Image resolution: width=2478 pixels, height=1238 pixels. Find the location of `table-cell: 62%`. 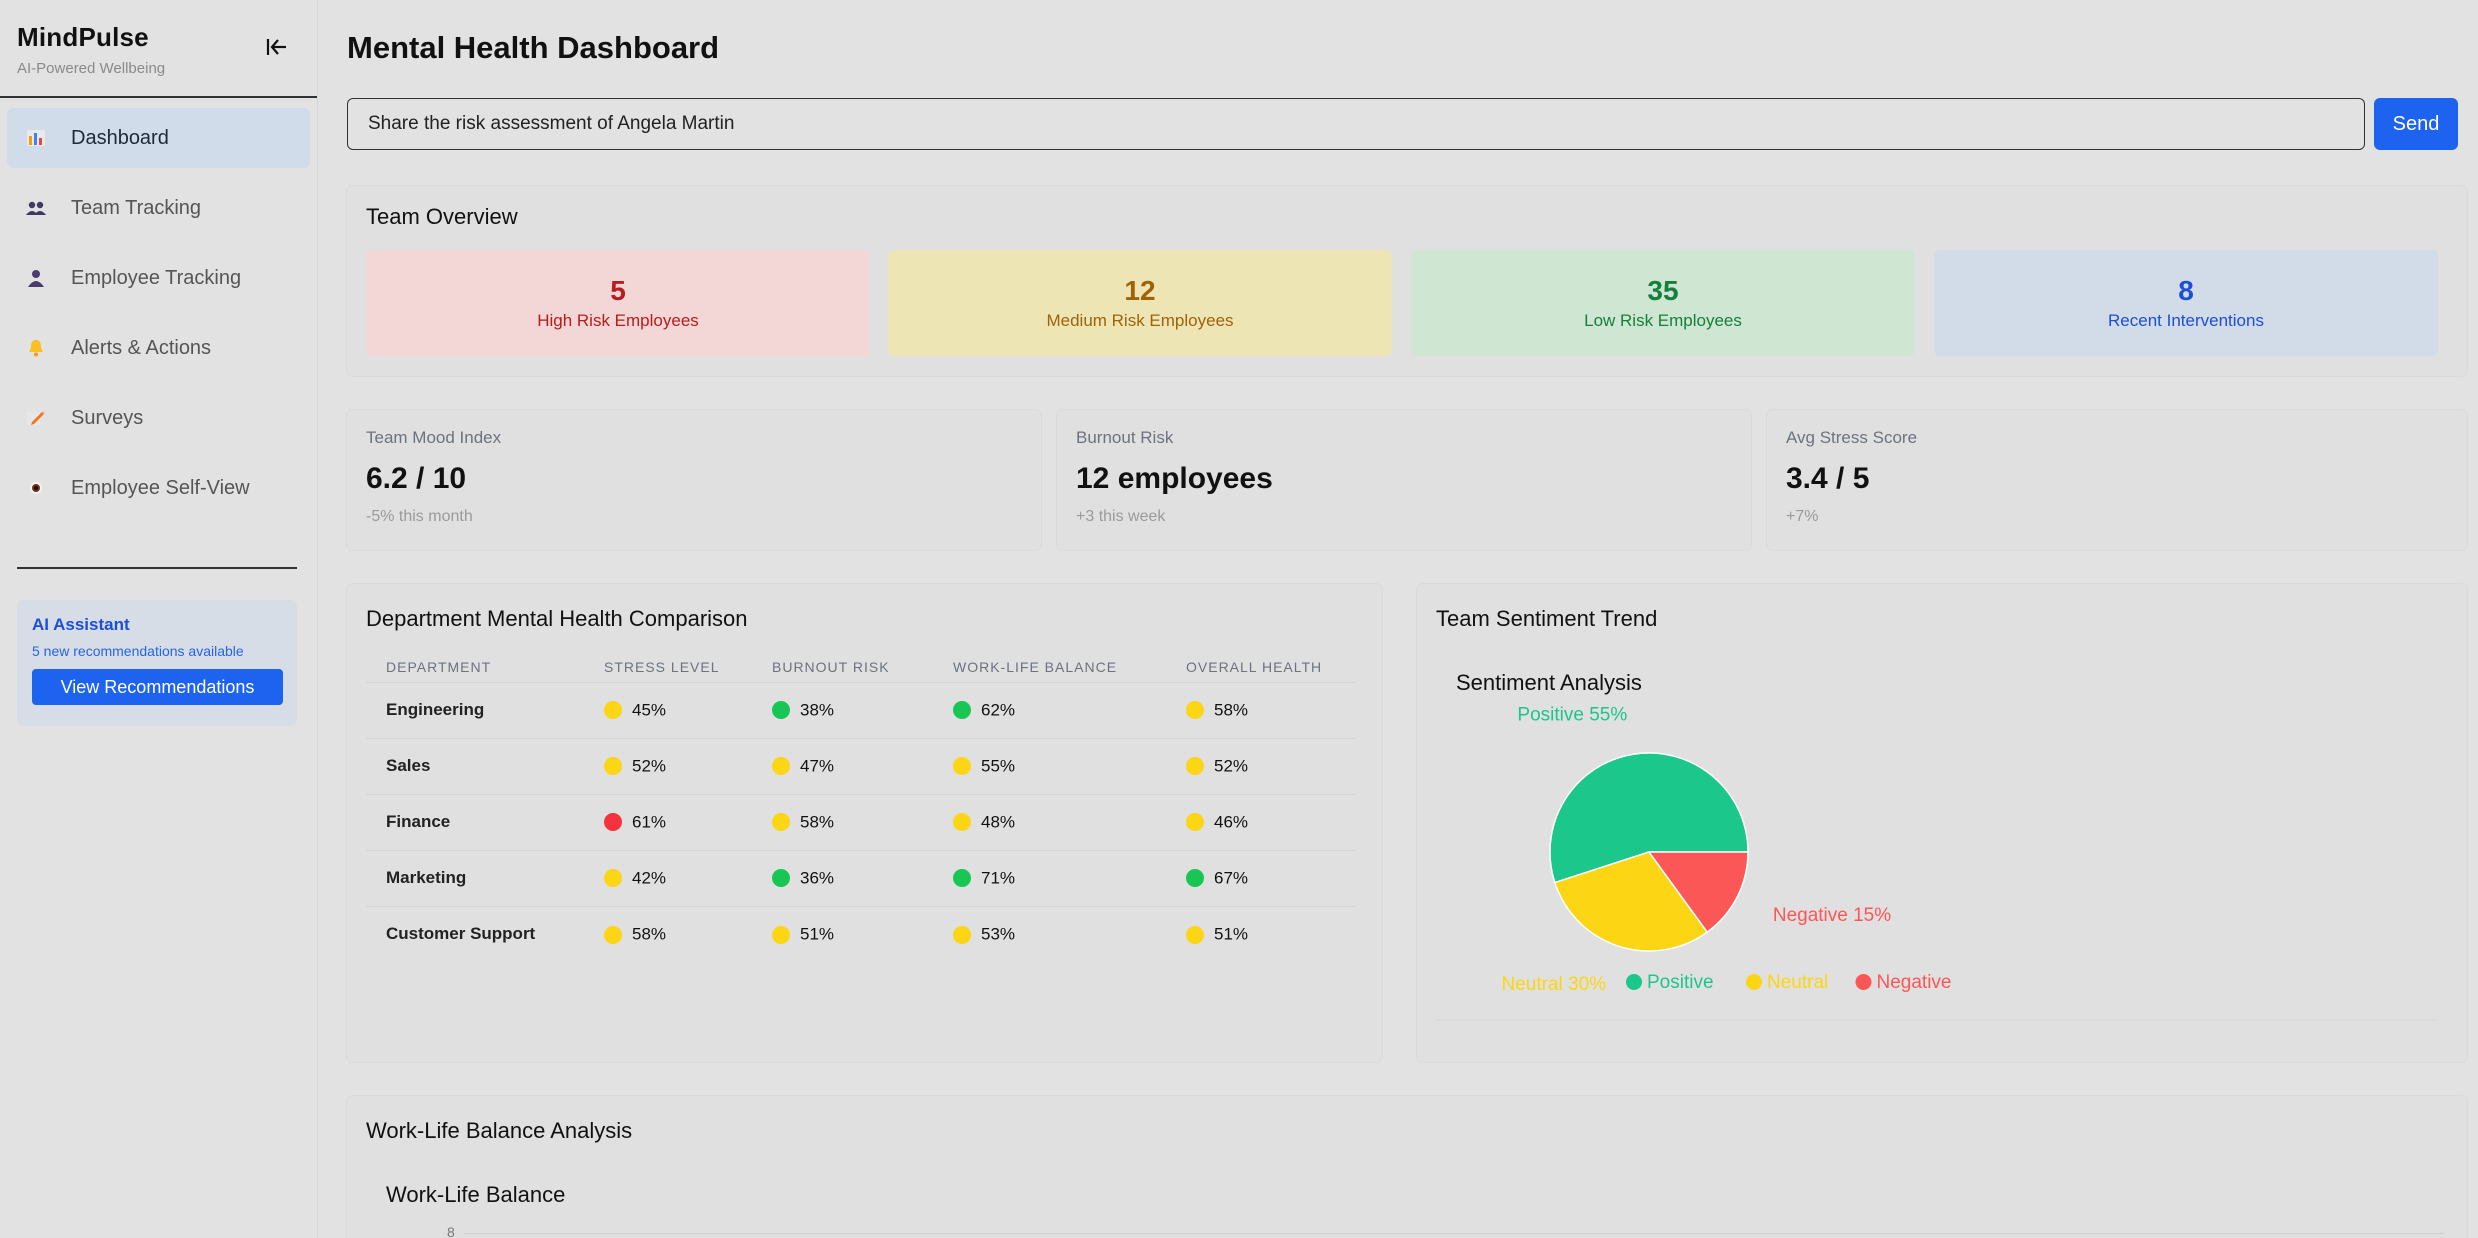

table-cell: 62% is located at coordinates (1049, 709).